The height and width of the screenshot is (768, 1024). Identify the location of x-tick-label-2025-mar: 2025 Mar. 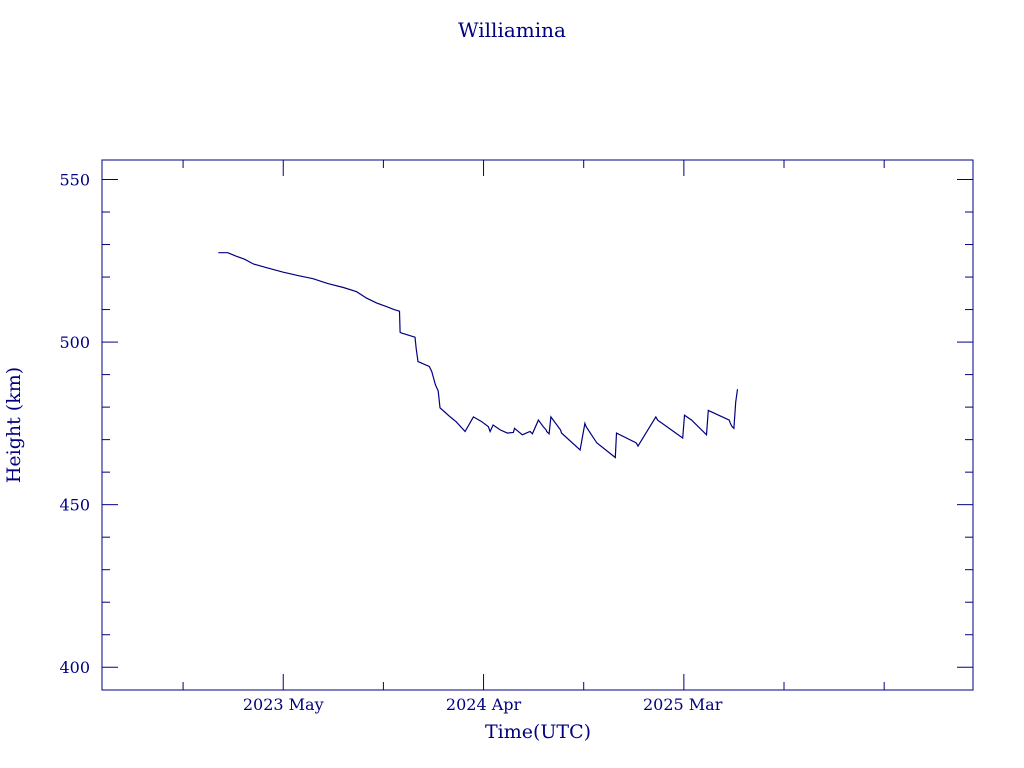
(683, 704).